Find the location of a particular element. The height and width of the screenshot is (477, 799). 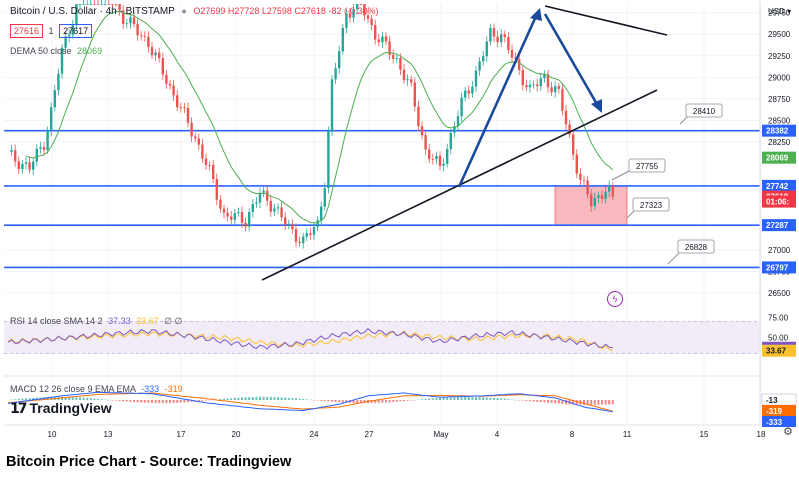

callout-layer: 28410 27755 27323 26828 is located at coordinates (667, 184).